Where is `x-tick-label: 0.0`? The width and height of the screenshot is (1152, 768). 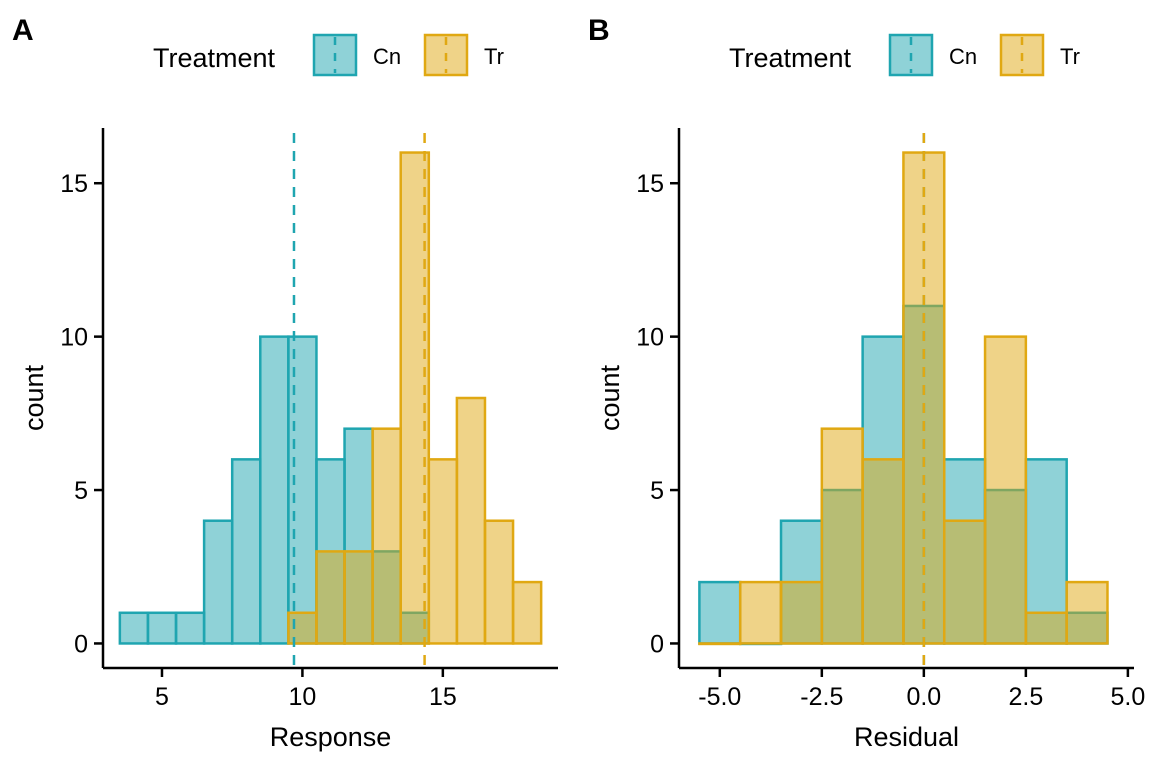
x-tick-label: 0.0 is located at coordinates (923, 697).